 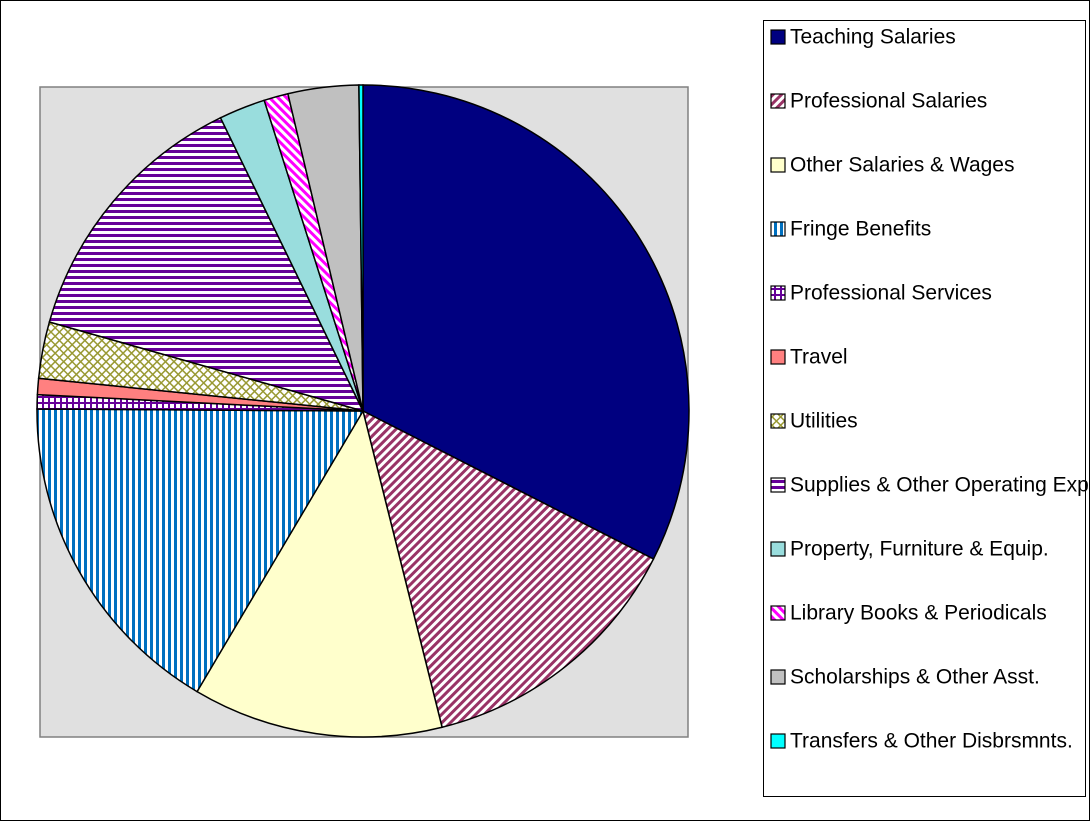 I want to click on legend-label: Travel, so click(x=819, y=357).